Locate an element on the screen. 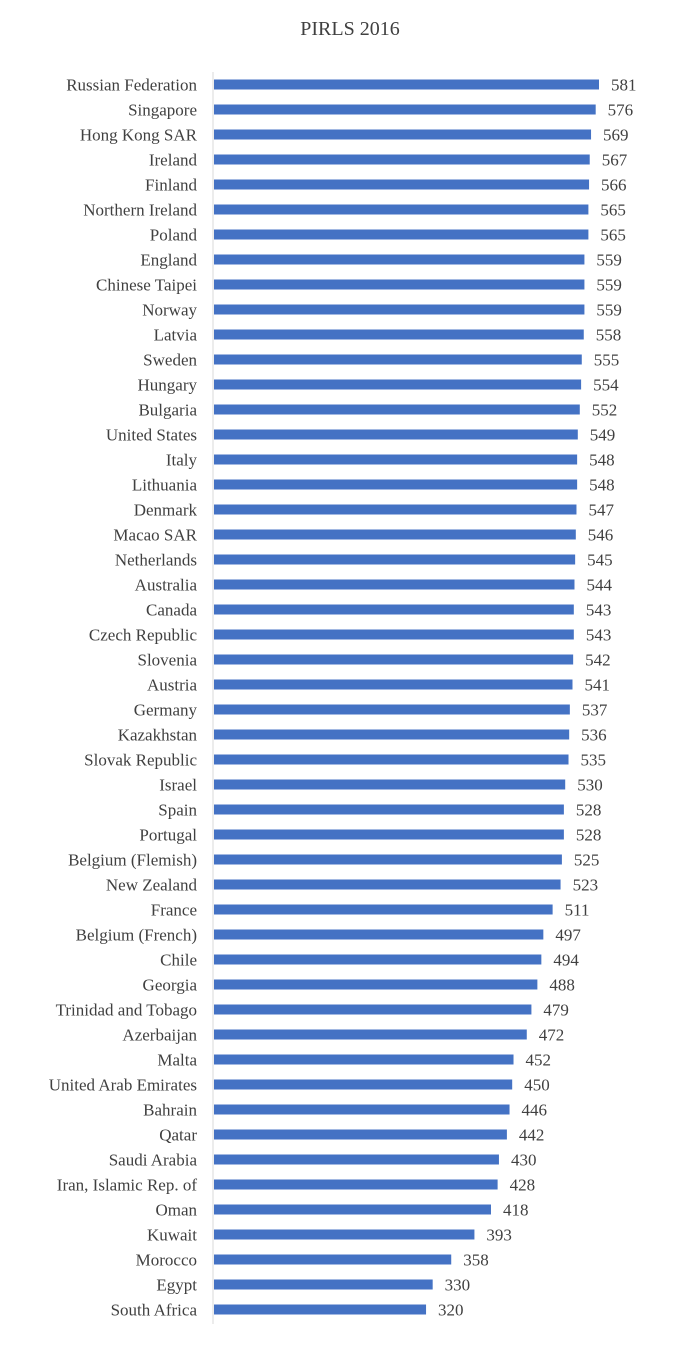 This screenshot has width=700, height=1350. data-label: 552 is located at coordinates (605, 410).